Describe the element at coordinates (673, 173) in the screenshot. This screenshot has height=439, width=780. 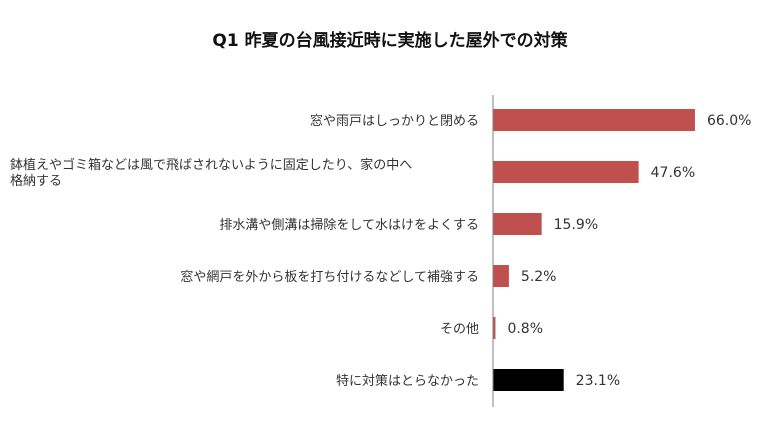
I see `value-label-1: 47.6%` at that location.